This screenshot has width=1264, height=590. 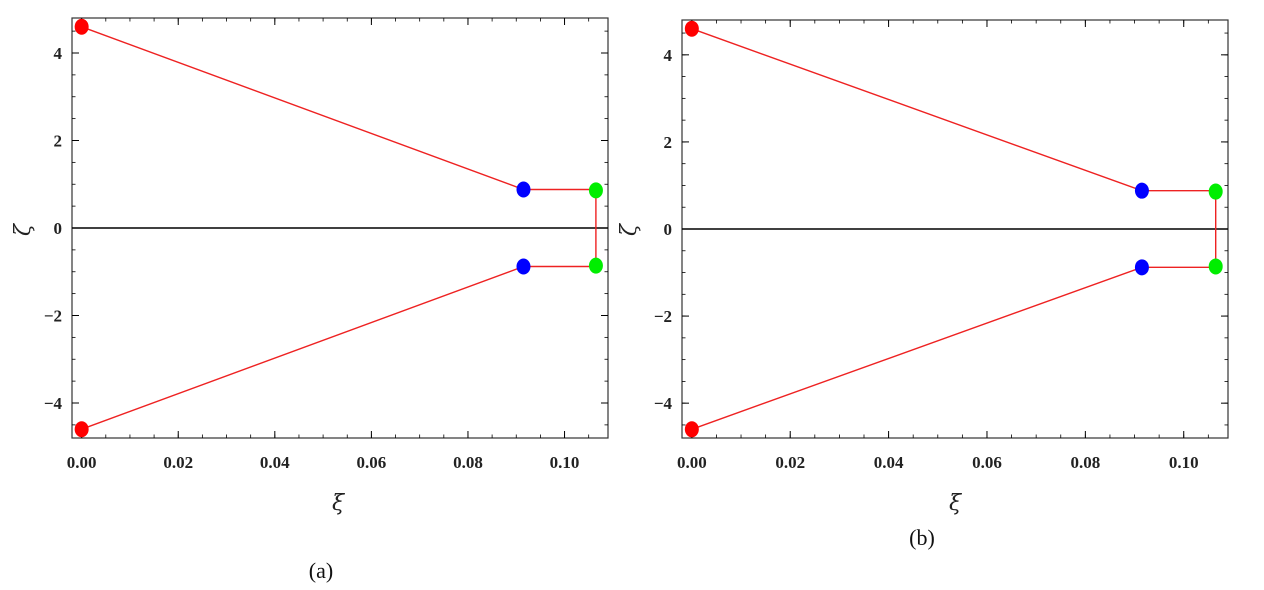 I want to click on caption-a: (a), so click(x=321, y=570).